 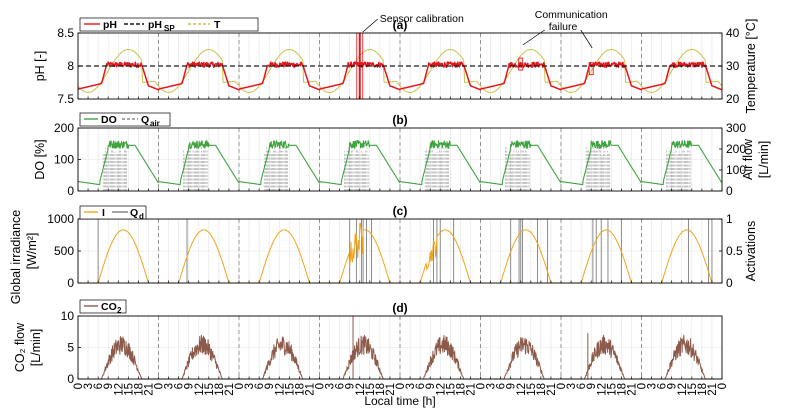 What do you see at coordinates (563, 27) in the screenshot?
I see `annotation-failure: failure` at bounding box center [563, 27].